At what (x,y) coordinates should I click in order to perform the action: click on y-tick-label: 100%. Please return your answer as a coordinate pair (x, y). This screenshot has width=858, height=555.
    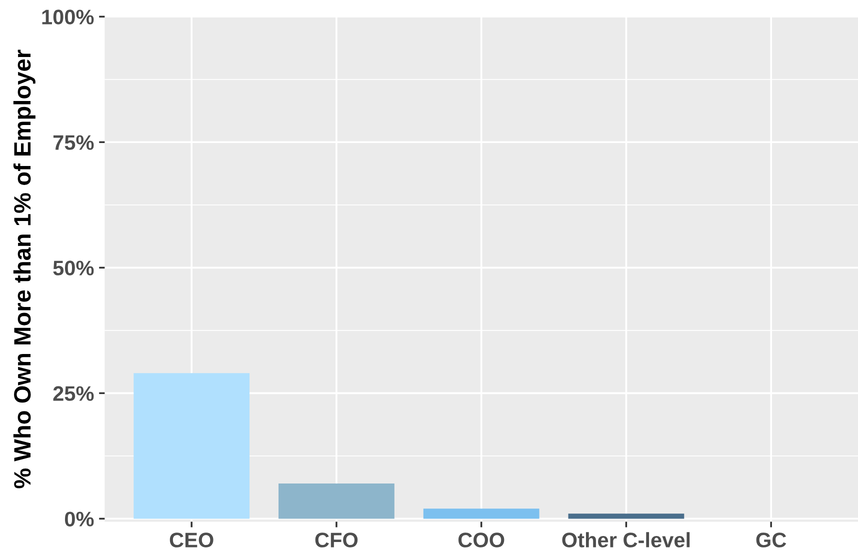
    Looking at the image, I should click on (68, 17).